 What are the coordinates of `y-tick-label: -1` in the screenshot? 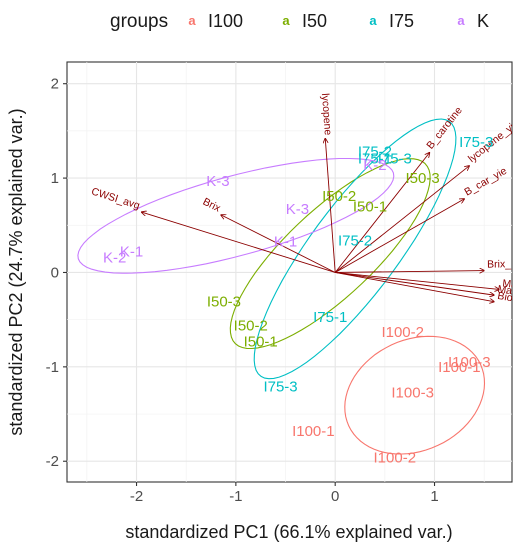 It's located at (52, 367).